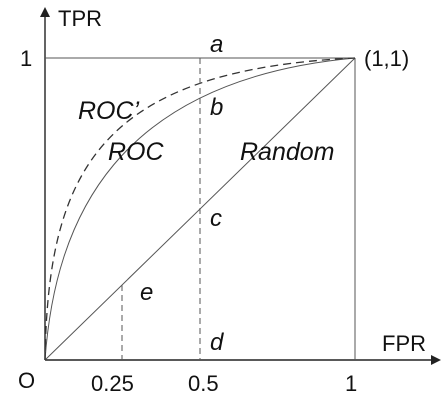  What do you see at coordinates (351, 383) in the screenshot?
I see `x-tick-1: 1` at bounding box center [351, 383].